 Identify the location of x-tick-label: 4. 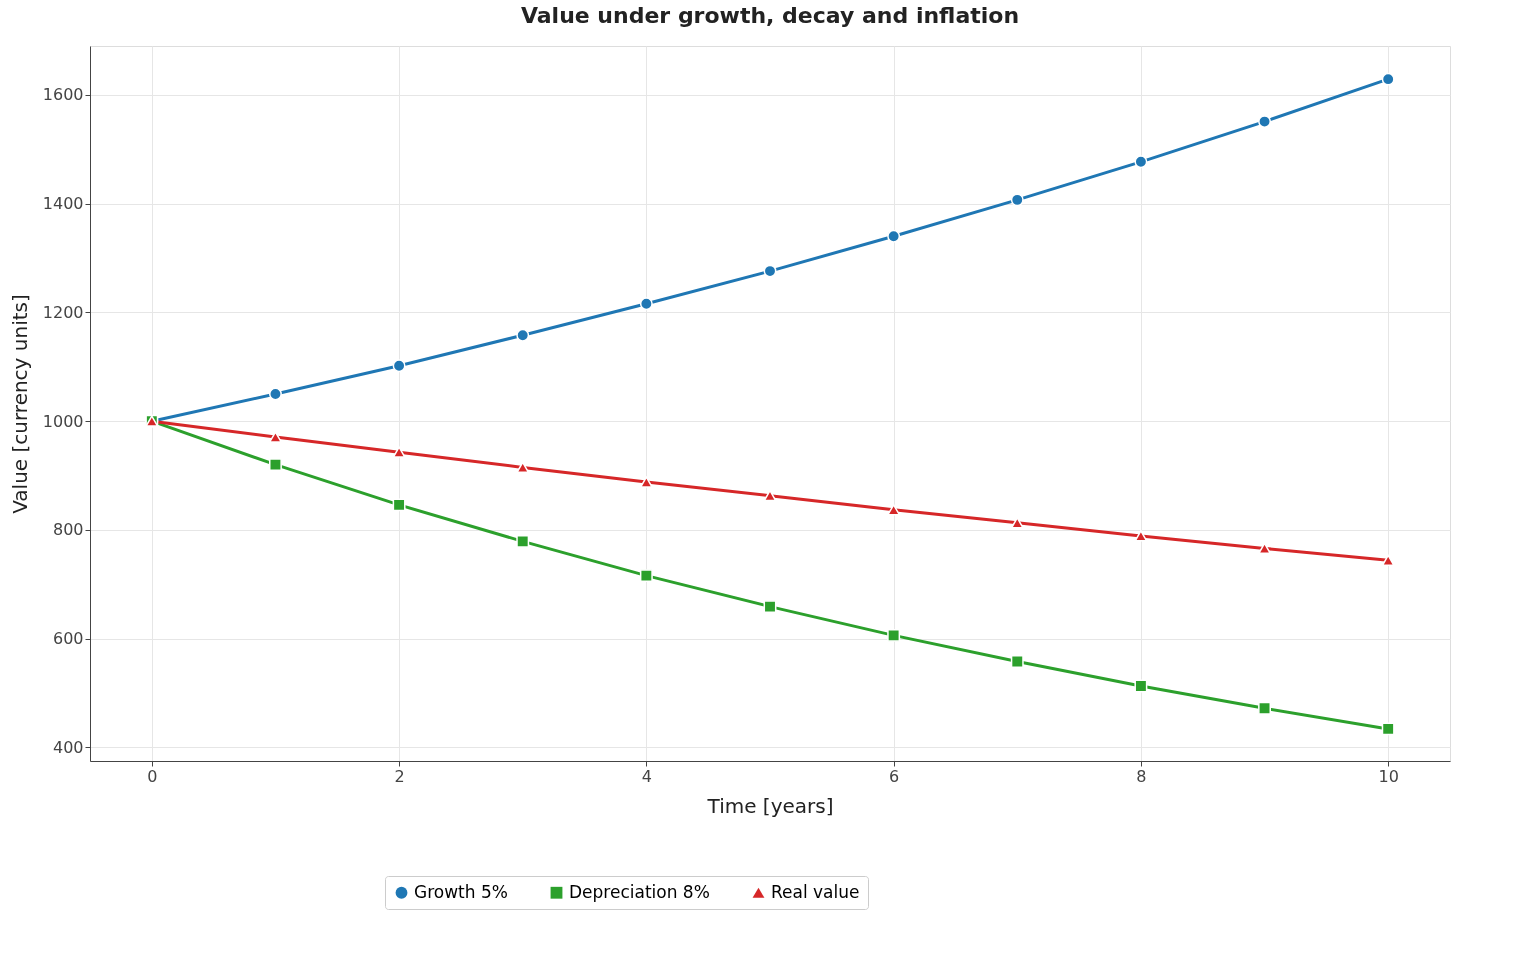
(646, 776).